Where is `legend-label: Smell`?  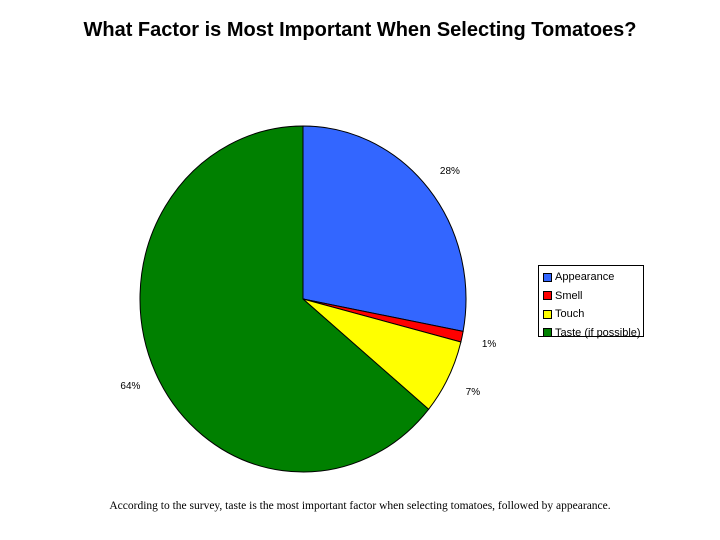
legend-label: Smell is located at coordinates (569, 295).